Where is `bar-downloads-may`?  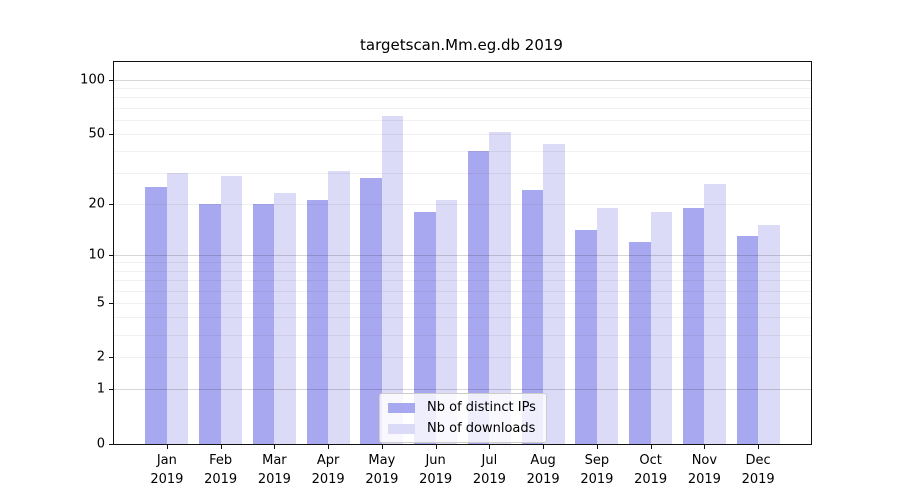 bar-downloads-may is located at coordinates (392, 280).